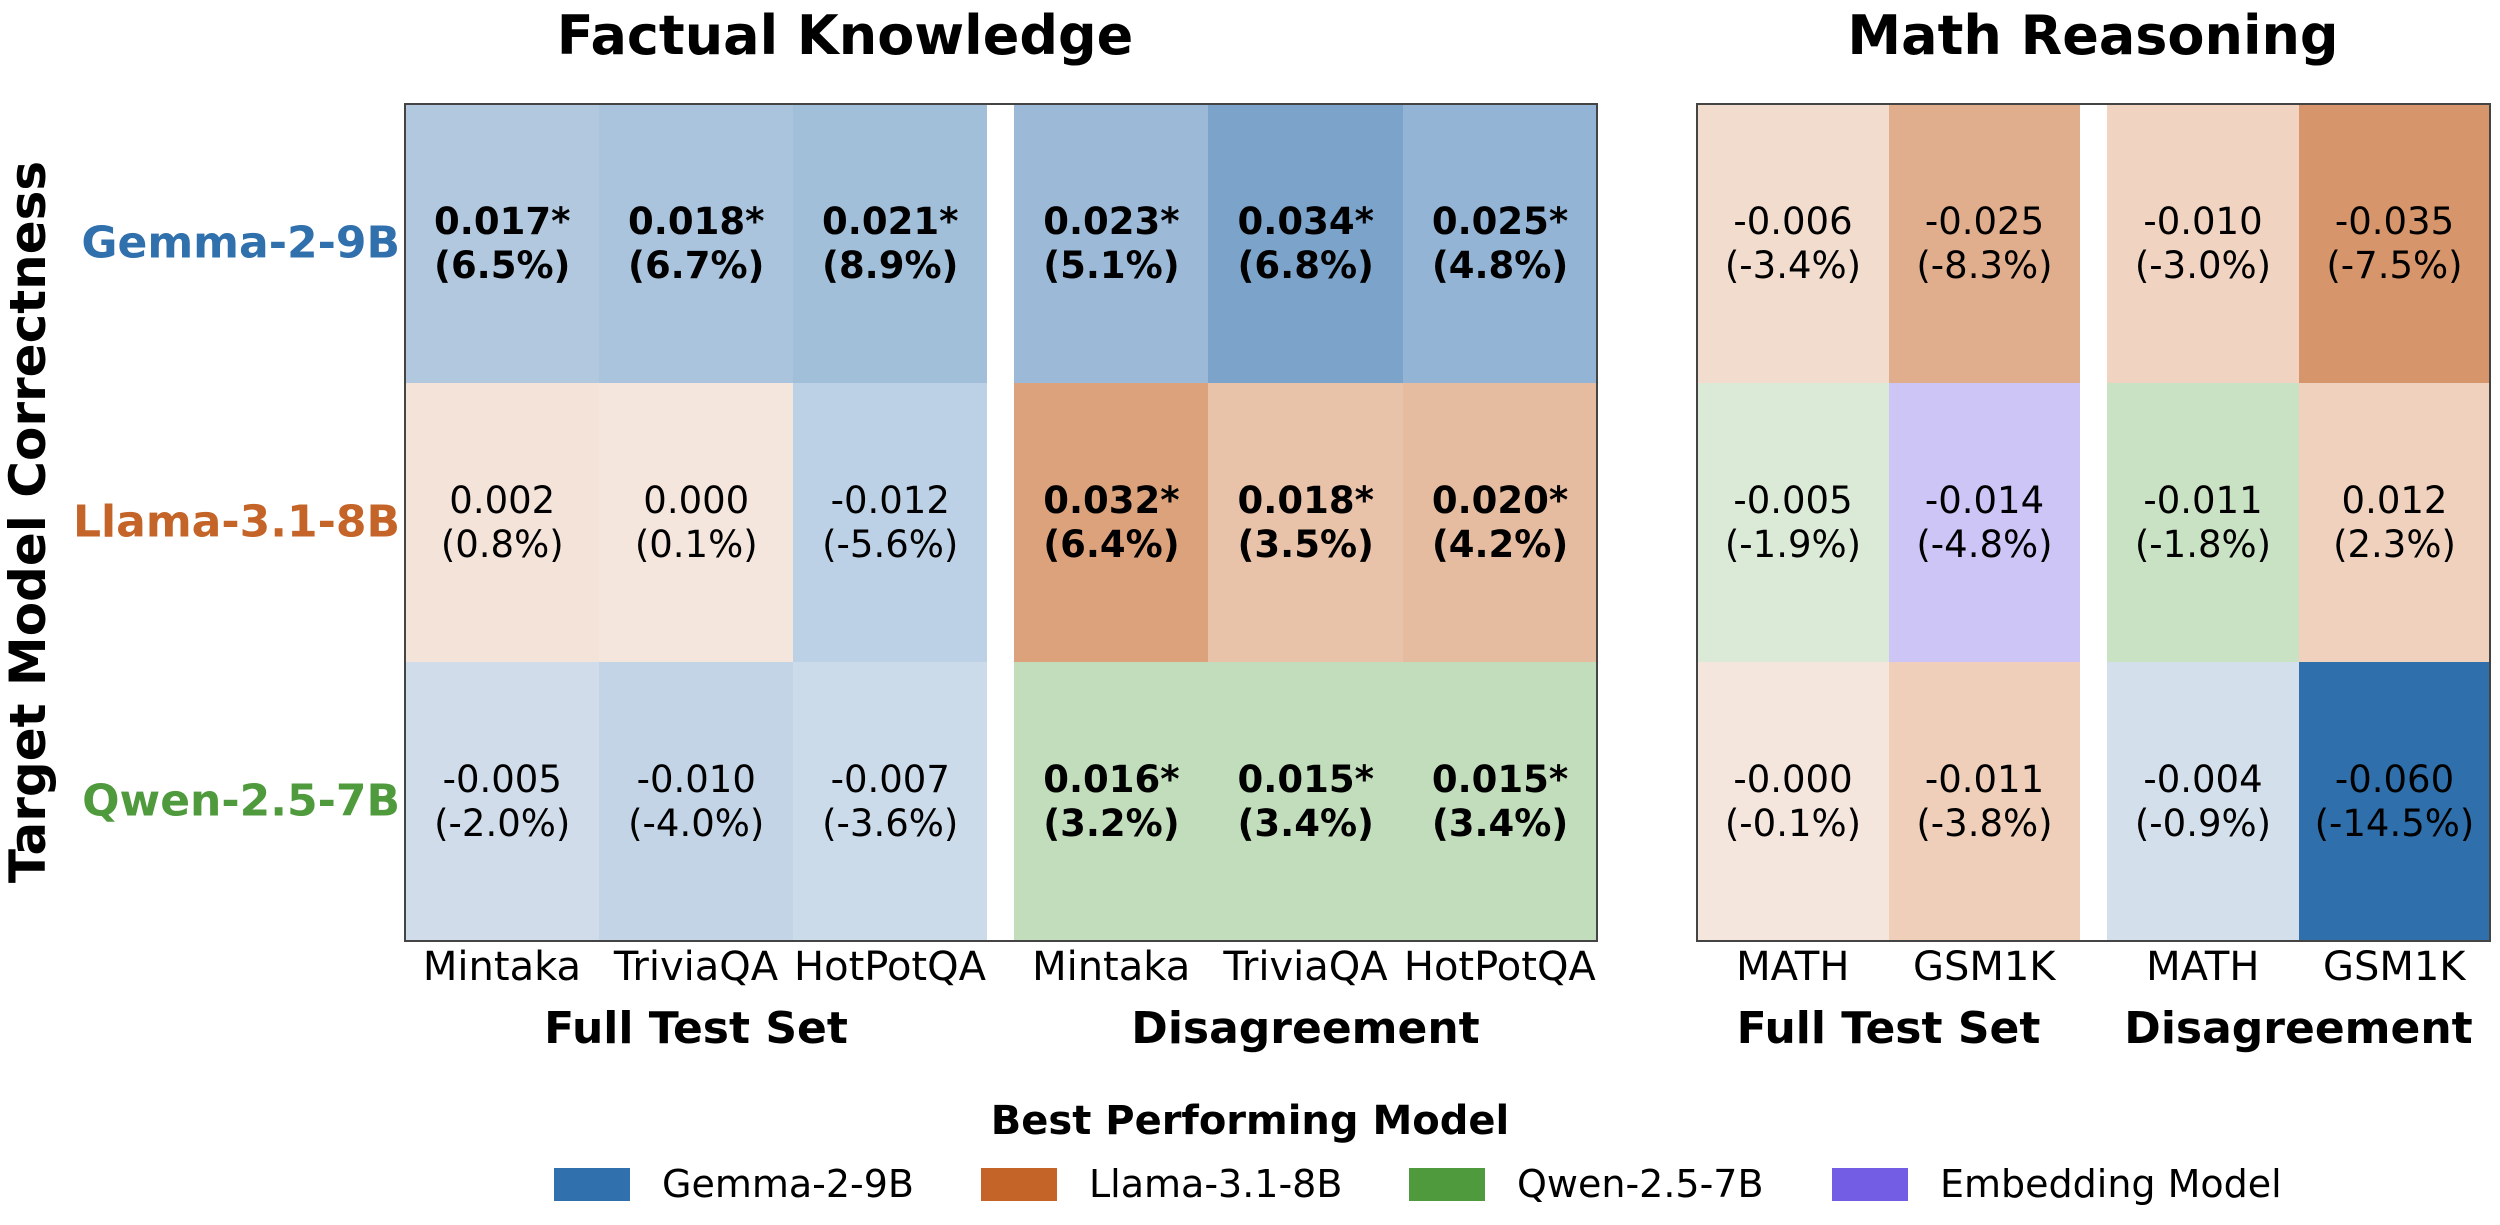 This screenshot has height=1225, width=2500. What do you see at coordinates (502, 265) in the screenshot?
I see `cell-percent: (6.5%)` at bounding box center [502, 265].